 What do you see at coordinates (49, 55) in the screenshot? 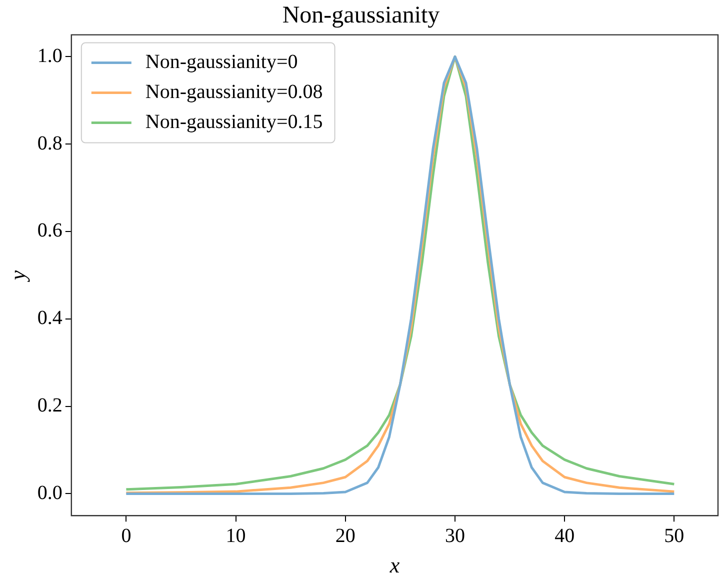
I see `y-tick-label: 1.0` at bounding box center [49, 55].